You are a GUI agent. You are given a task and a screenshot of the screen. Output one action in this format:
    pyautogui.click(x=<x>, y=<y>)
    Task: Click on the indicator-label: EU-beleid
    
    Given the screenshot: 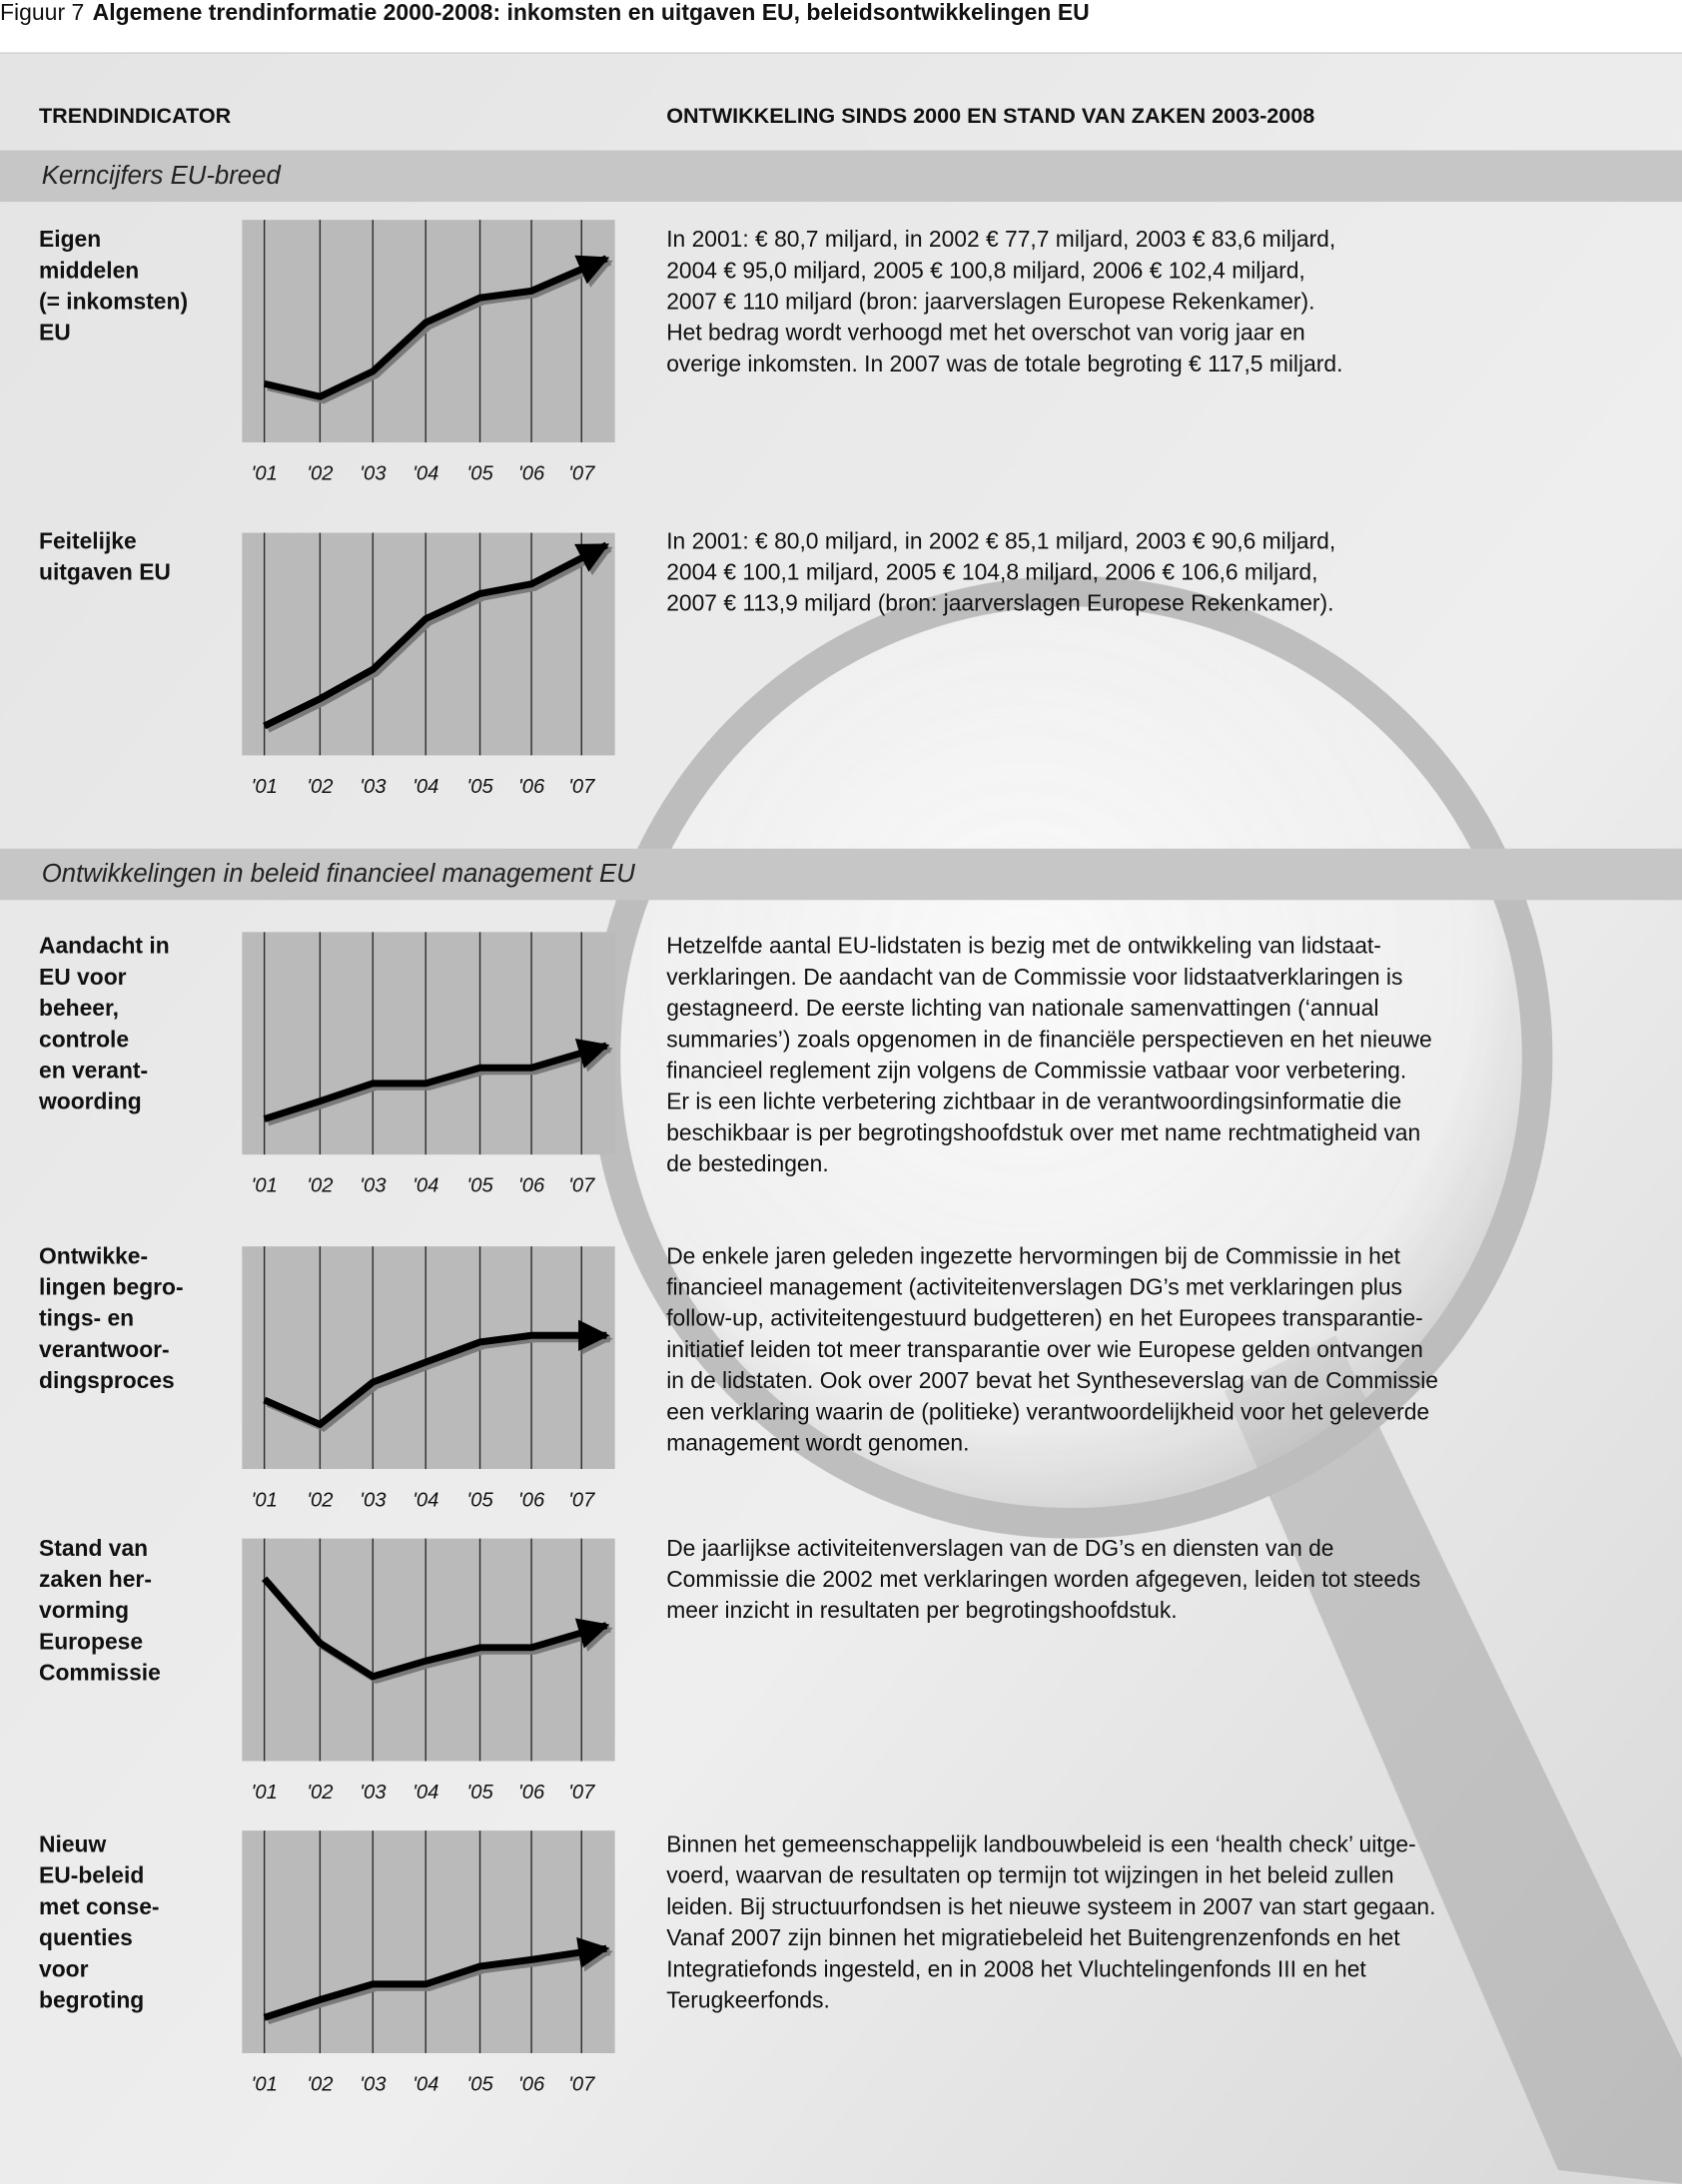 What is the action you would take?
    pyautogui.click(x=91, y=1875)
    